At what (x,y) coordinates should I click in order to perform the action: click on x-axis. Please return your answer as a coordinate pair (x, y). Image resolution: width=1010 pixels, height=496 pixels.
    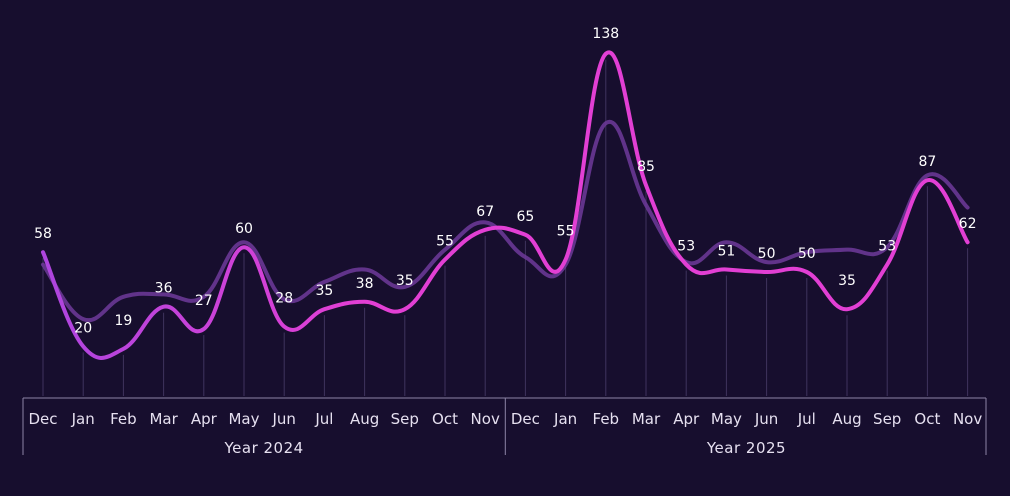
    Looking at the image, I should click on (504, 426).